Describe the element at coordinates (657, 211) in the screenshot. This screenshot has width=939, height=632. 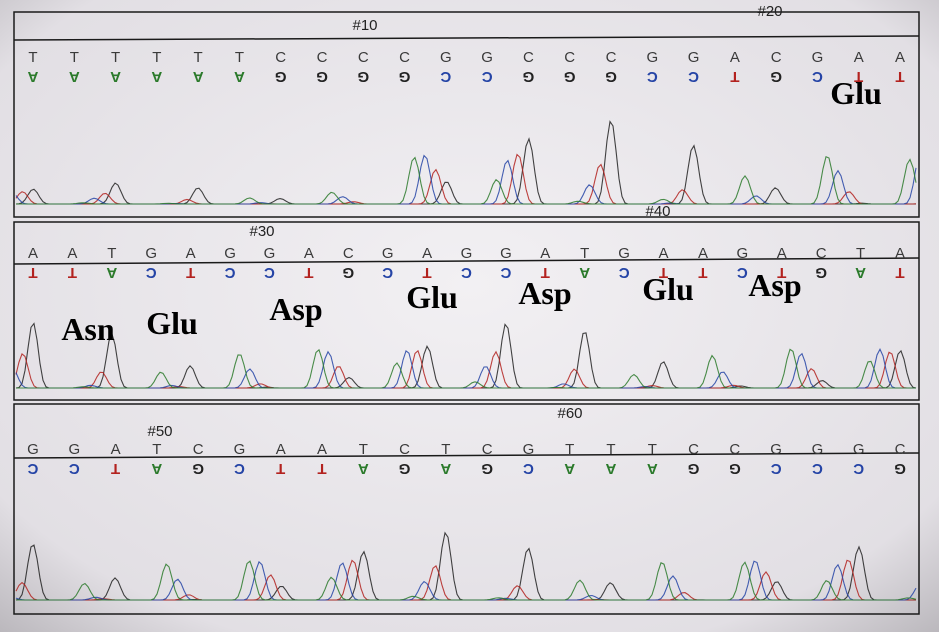
I see `position-marker: #40` at that location.